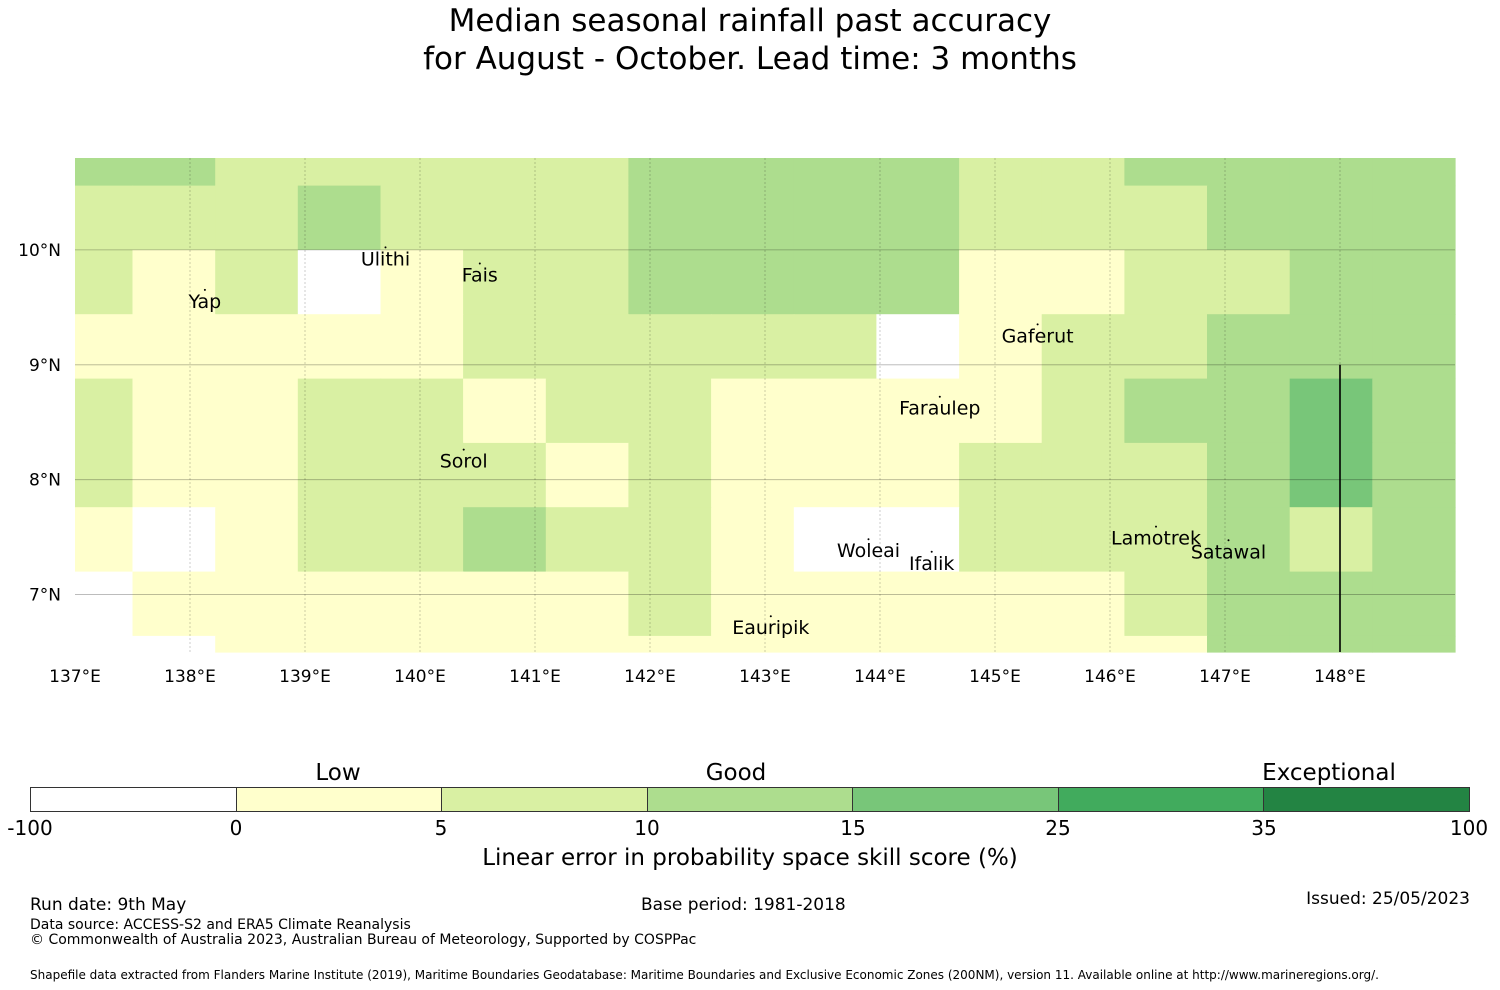 The width and height of the screenshot is (1500, 990). Describe the element at coordinates (1264, 828) in the screenshot. I see `colorbar-tick: 35` at that location.